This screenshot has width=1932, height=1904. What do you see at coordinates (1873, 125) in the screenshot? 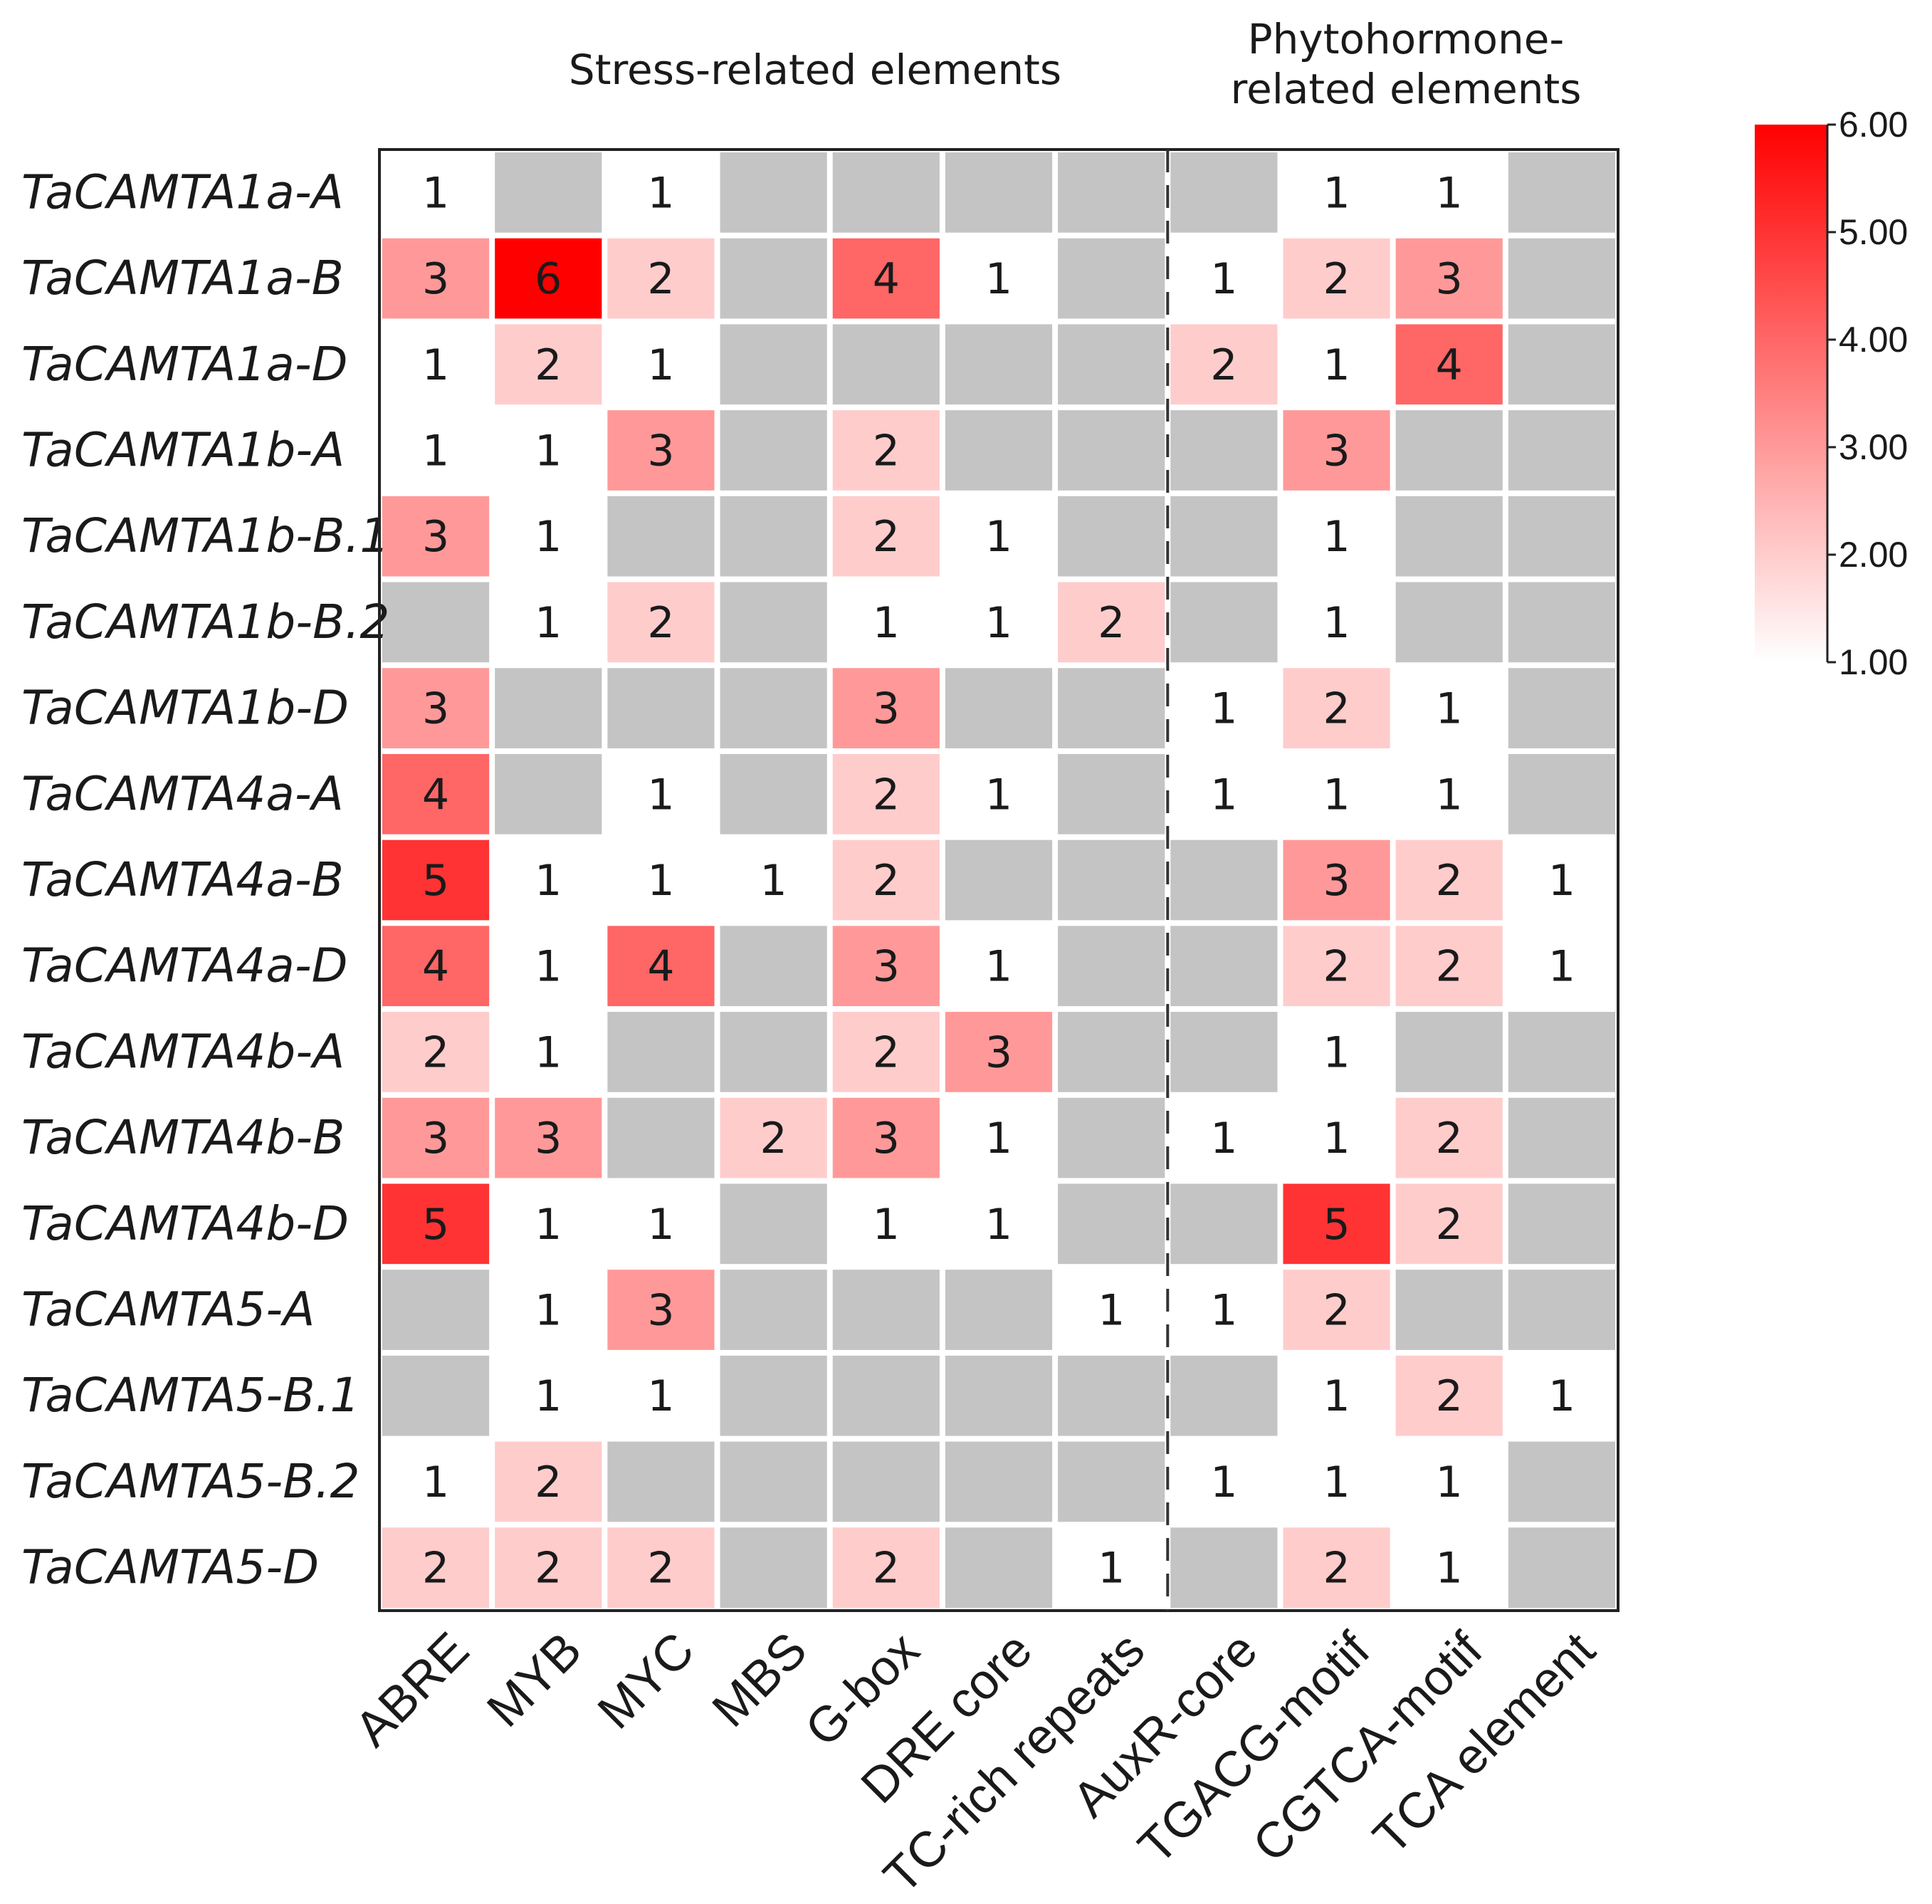
I see `colorbar-tick-label: 6.00` at bounding box center [1873, 125].